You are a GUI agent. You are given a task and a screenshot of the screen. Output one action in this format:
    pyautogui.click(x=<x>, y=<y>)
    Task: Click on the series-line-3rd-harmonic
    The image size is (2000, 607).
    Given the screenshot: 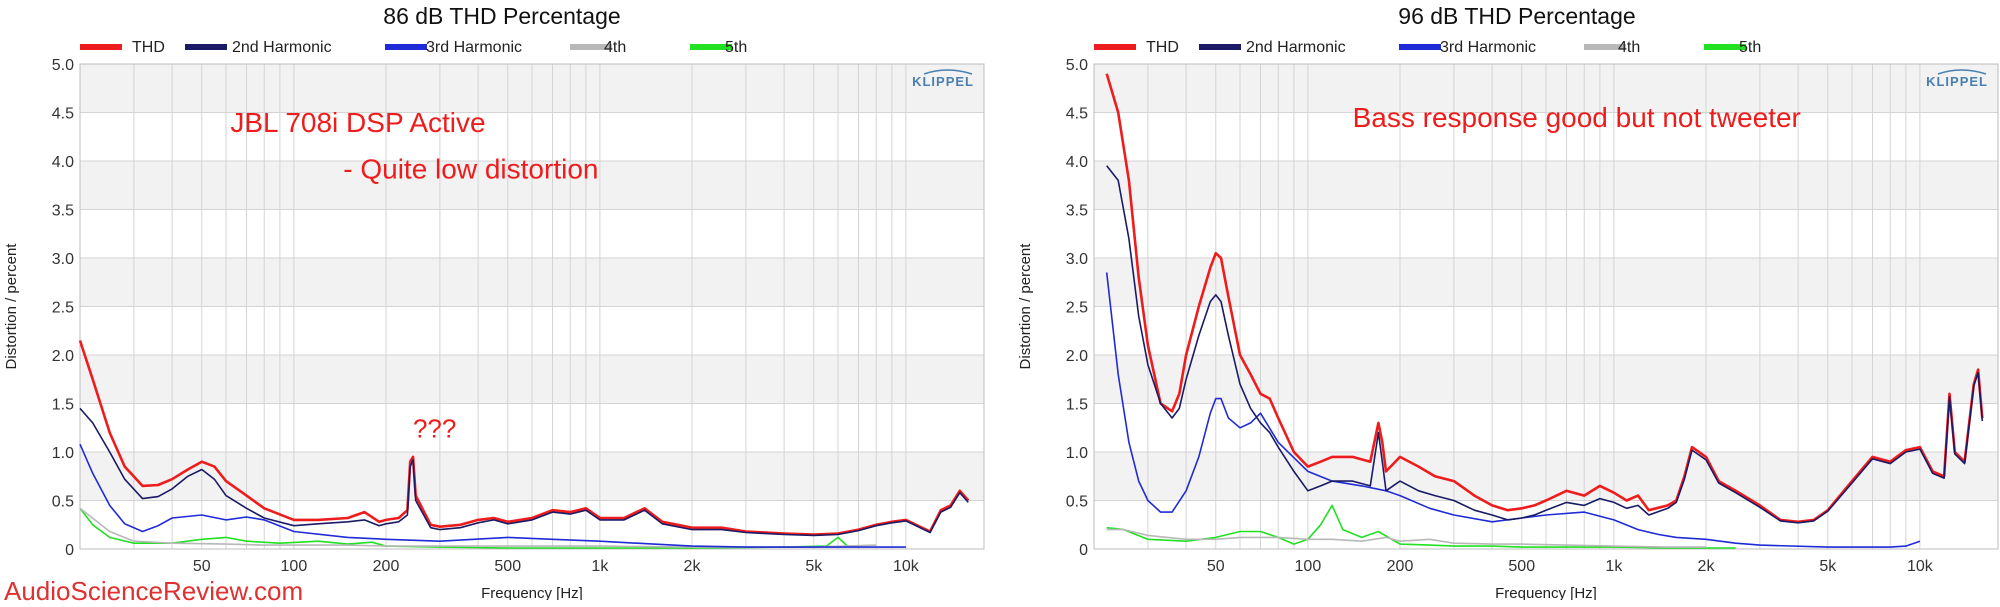 What is the action you would take?
    pyautogui.click(x=492, y=495)
    